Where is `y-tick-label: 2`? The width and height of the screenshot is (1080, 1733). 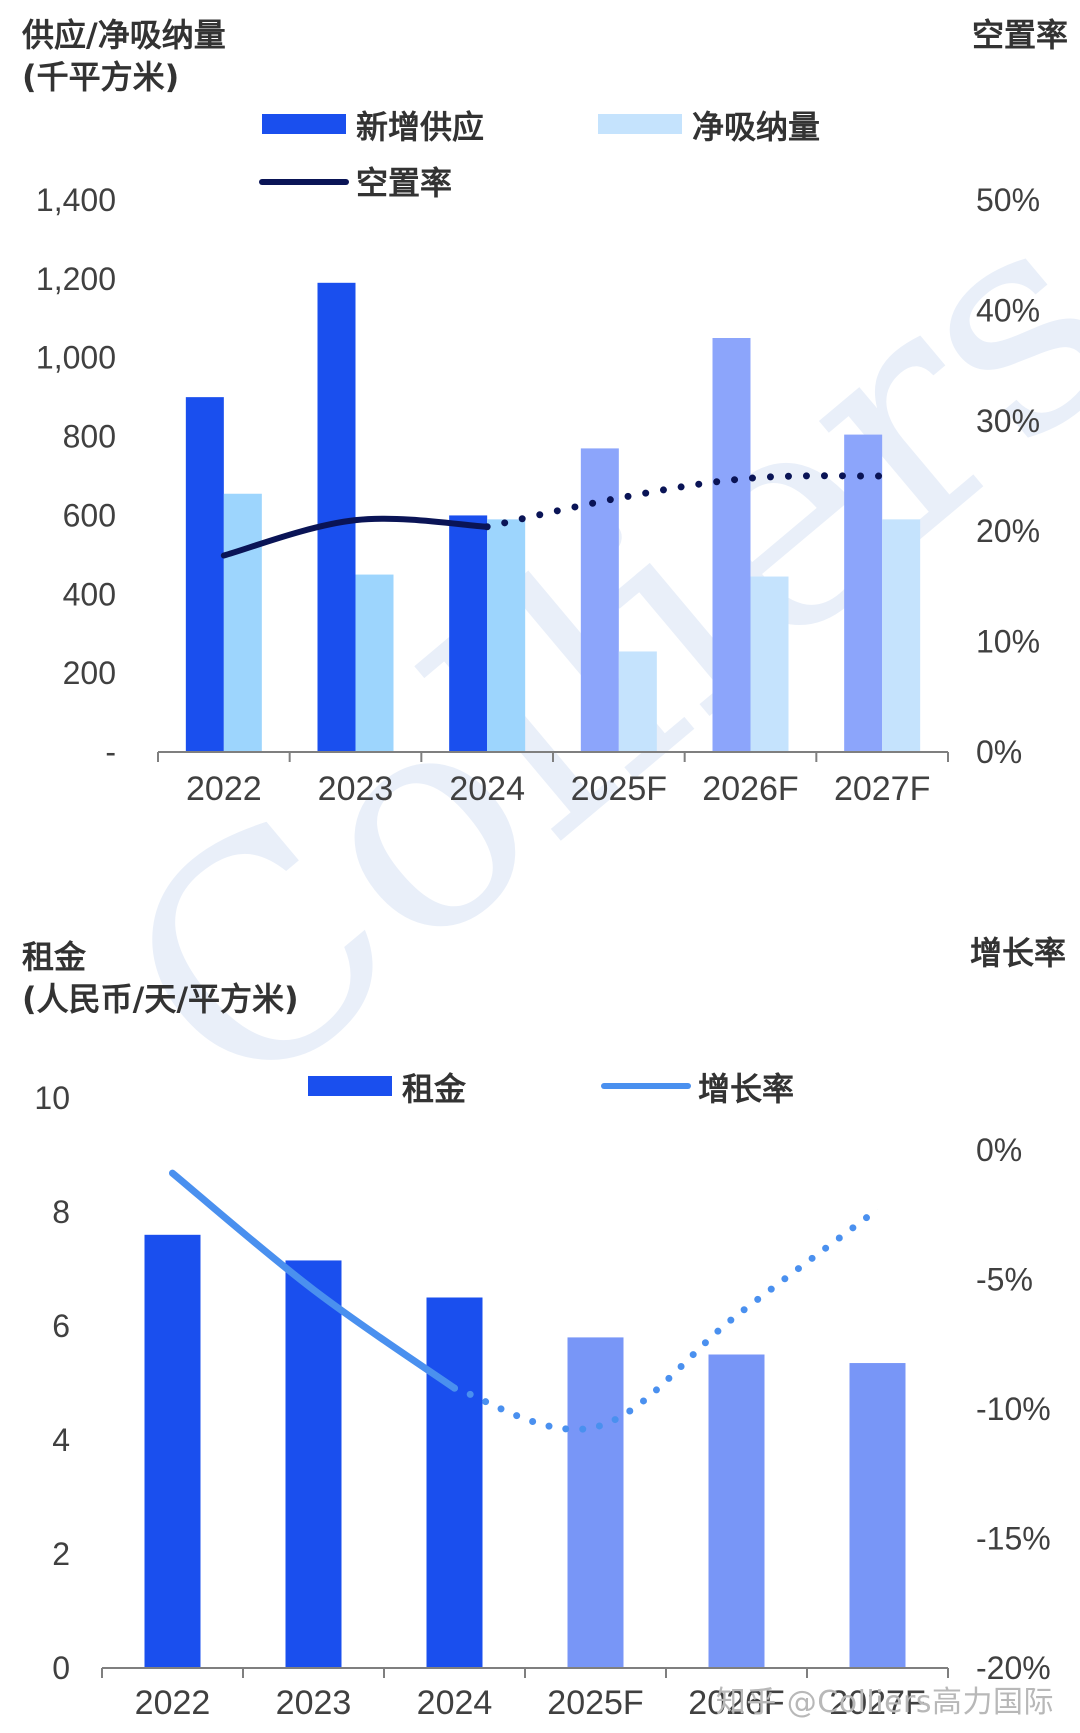 y-tick-label: 2 is located at coordinates (61, 1554).